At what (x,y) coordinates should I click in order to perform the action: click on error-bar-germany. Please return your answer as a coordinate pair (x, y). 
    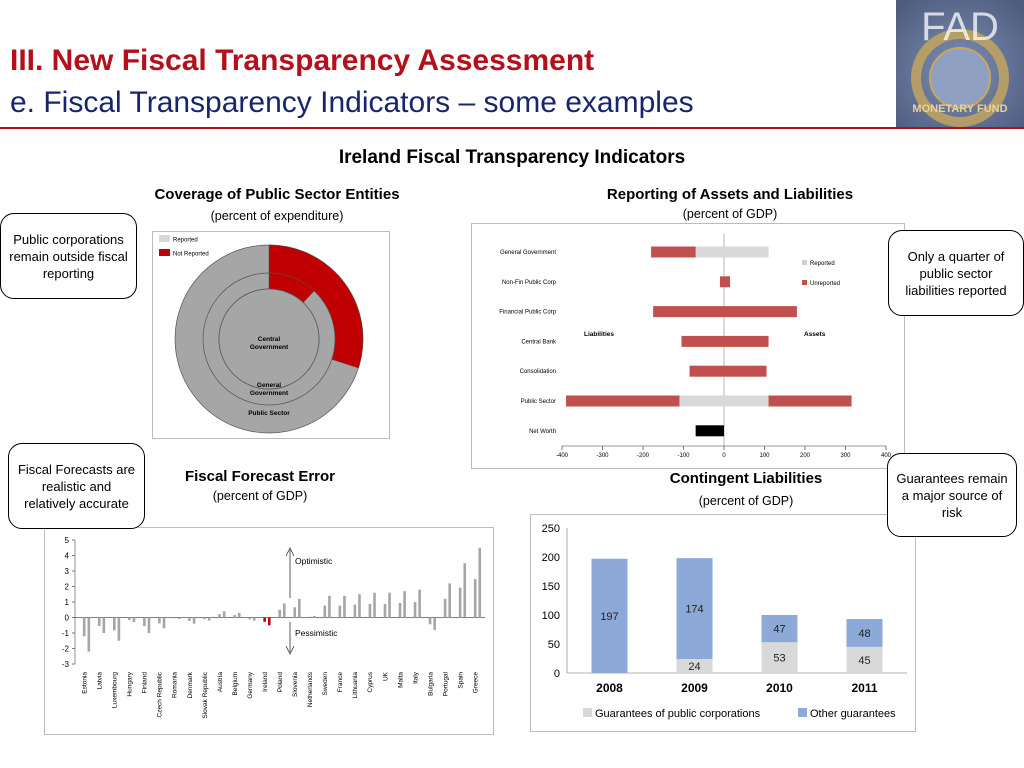
    Looking at the image, I should click on (249, 618).